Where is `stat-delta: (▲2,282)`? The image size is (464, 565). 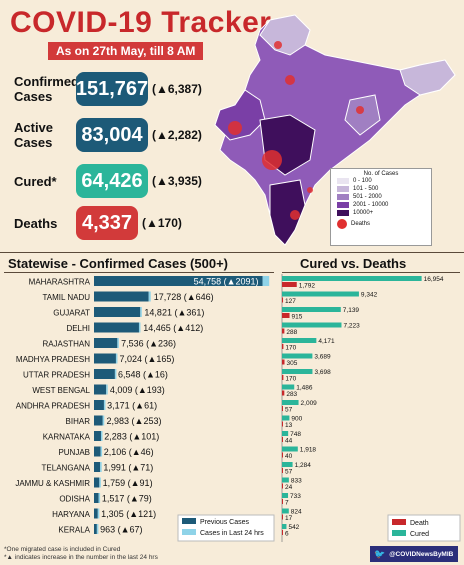 stat-delta: (▲2,282) is located at coordinates (177, 135).